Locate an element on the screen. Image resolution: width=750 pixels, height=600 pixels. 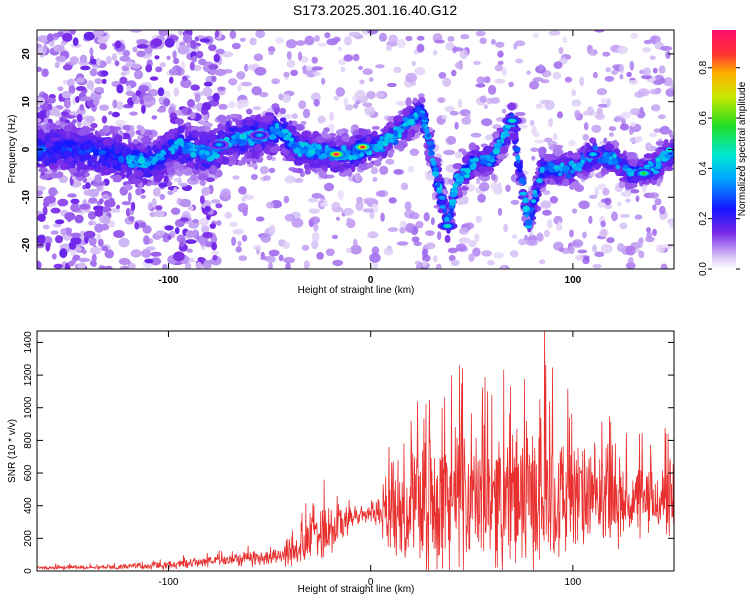
snr-x-tick-label: -100 is located at coordinates (168, 582).